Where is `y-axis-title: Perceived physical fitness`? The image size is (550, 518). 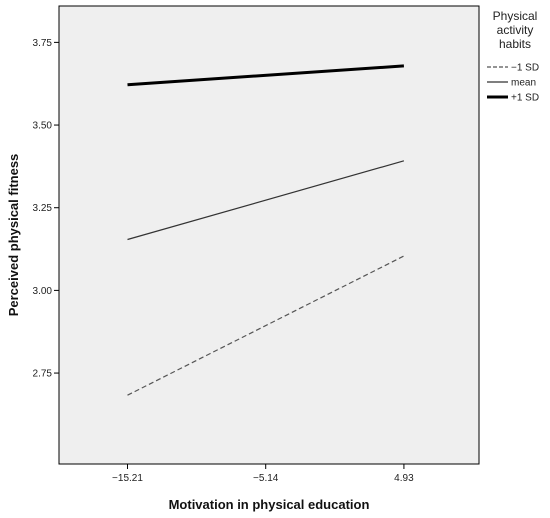 y-axis-title: Perceived physical fitness is located at coordinates (13, 235).